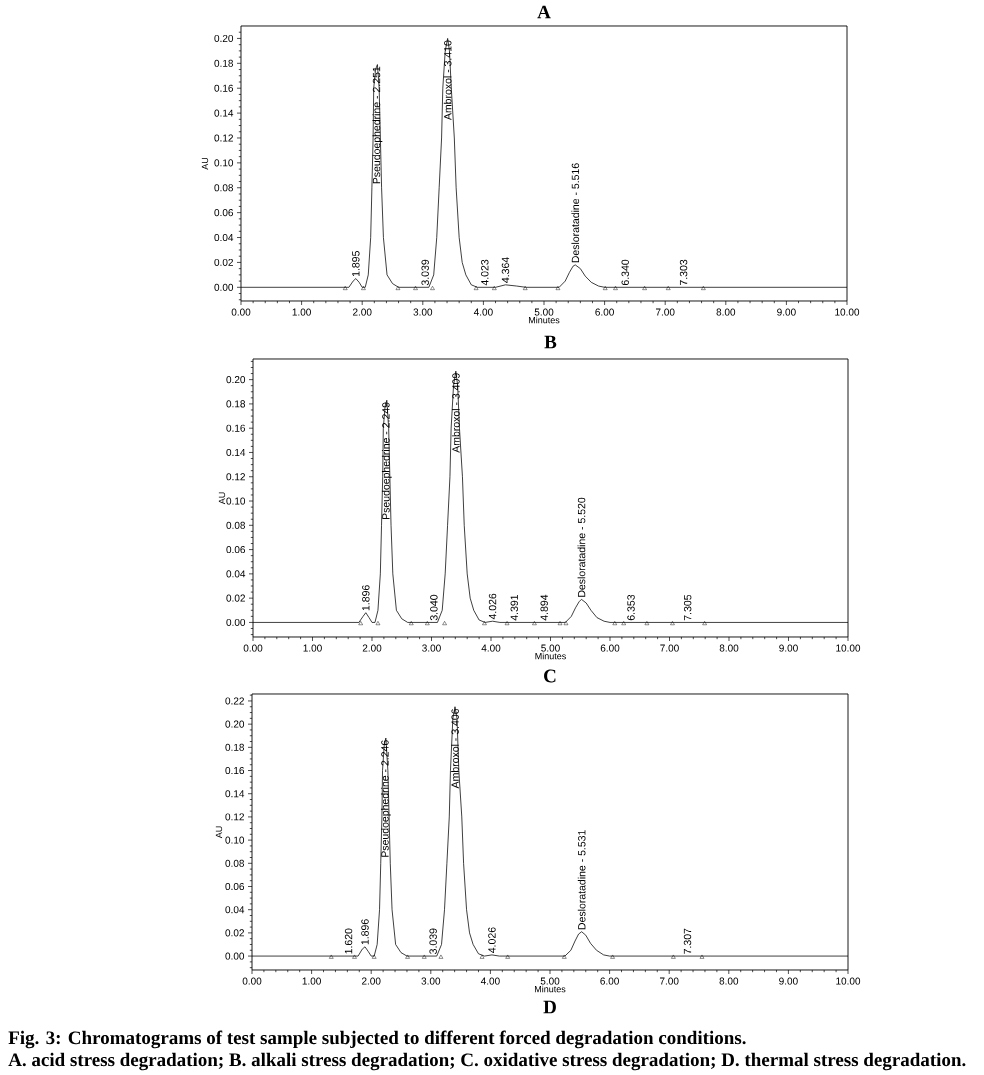 The height and width of the screenshot is (1075, 984). What do you see at coordinates (356, 264) in the screenshot?
I see `annotation: 1.895` at bounding box center [356, 264].